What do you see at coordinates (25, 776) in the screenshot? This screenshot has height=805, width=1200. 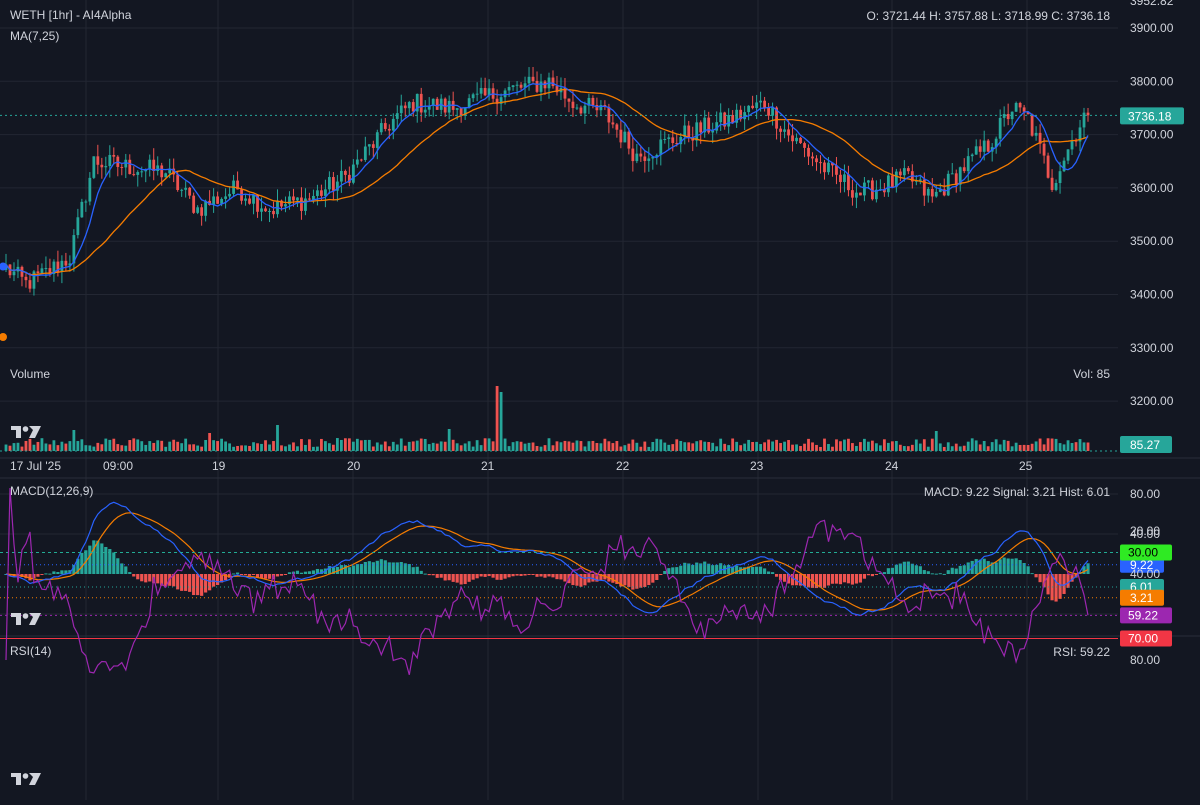 I see `logo-part` at bounding box center [25, 776].